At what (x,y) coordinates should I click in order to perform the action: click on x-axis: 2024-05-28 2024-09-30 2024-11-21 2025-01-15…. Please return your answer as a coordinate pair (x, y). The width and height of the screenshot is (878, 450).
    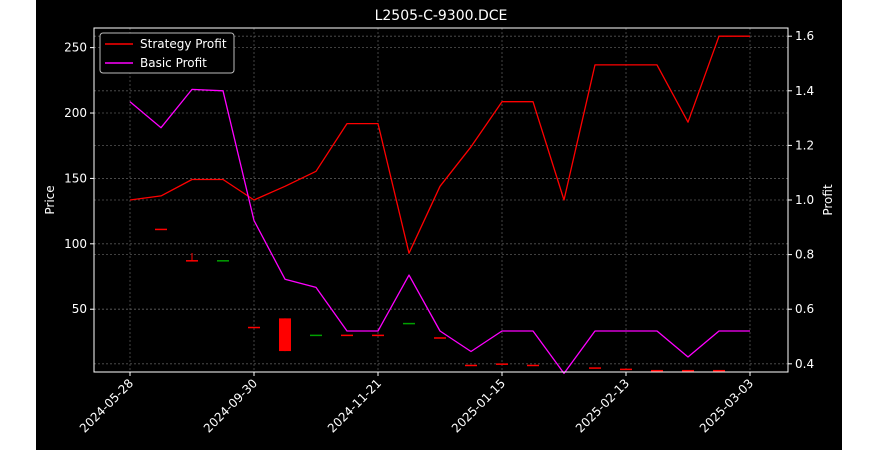
    Looking at the image, I should click on (416, 403).